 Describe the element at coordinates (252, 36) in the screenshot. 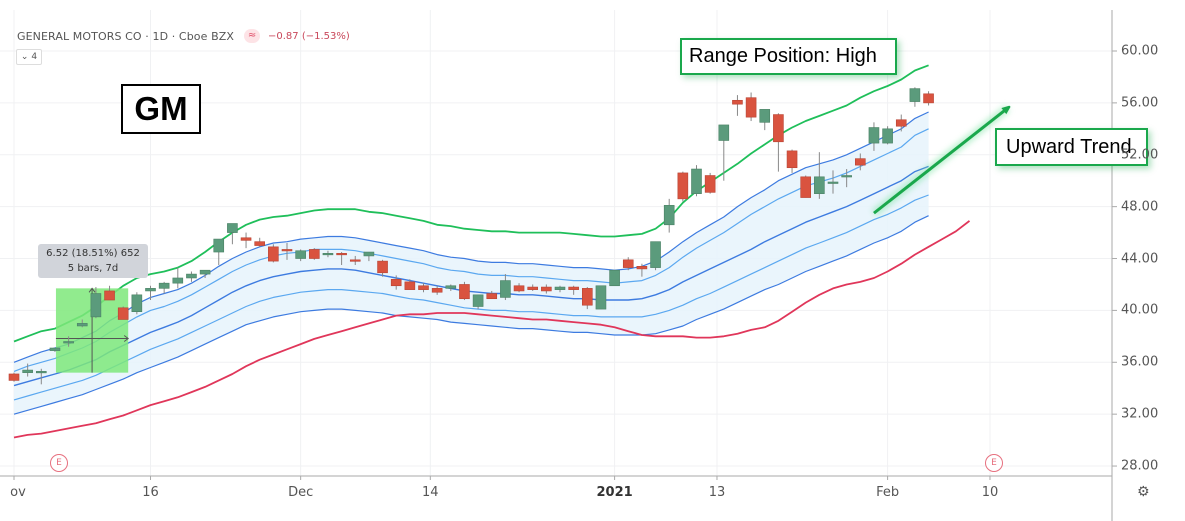

I see `approx-icon: ≈` at that location.